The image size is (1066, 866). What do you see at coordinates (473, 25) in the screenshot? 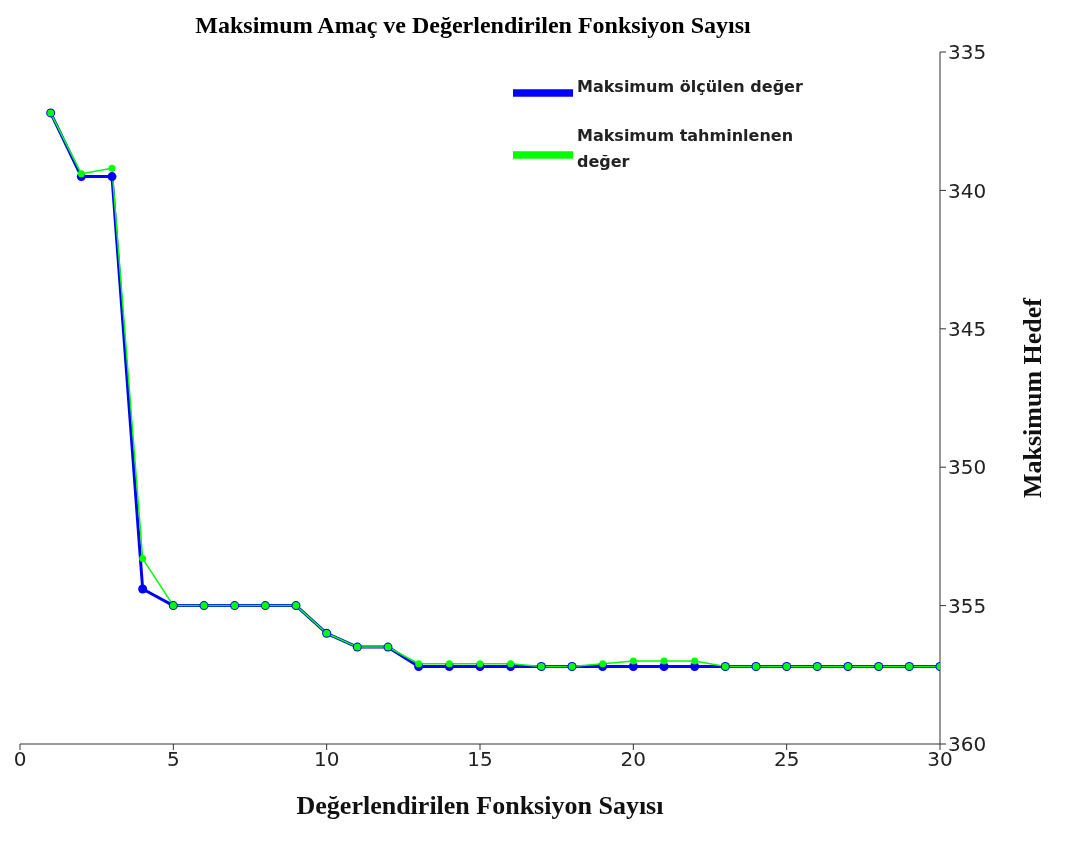
I see `chart-title: Maksimum Amaç ve Değerlendirilen Fonksiyon Sayısı` at bounding box center [473, 25].